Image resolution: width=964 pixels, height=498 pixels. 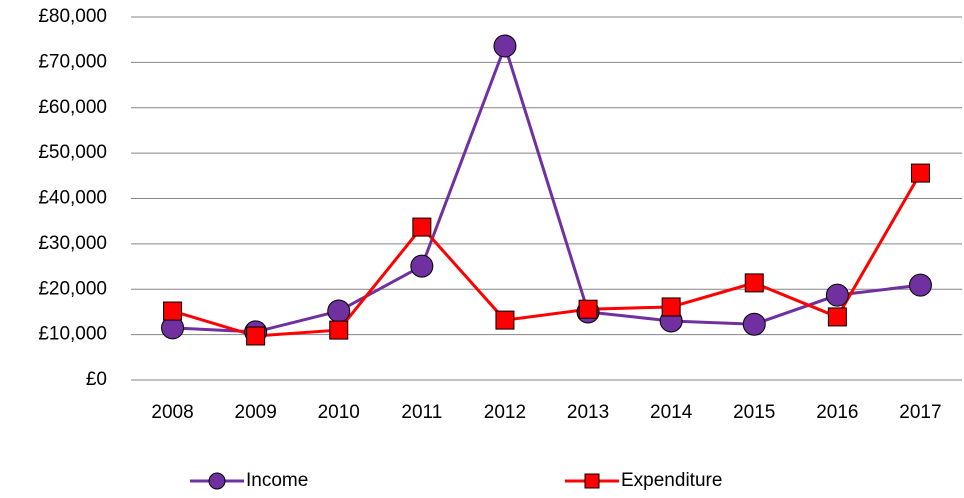 I want to click on legend-label: Expenditure, so click(x=671, y=480).